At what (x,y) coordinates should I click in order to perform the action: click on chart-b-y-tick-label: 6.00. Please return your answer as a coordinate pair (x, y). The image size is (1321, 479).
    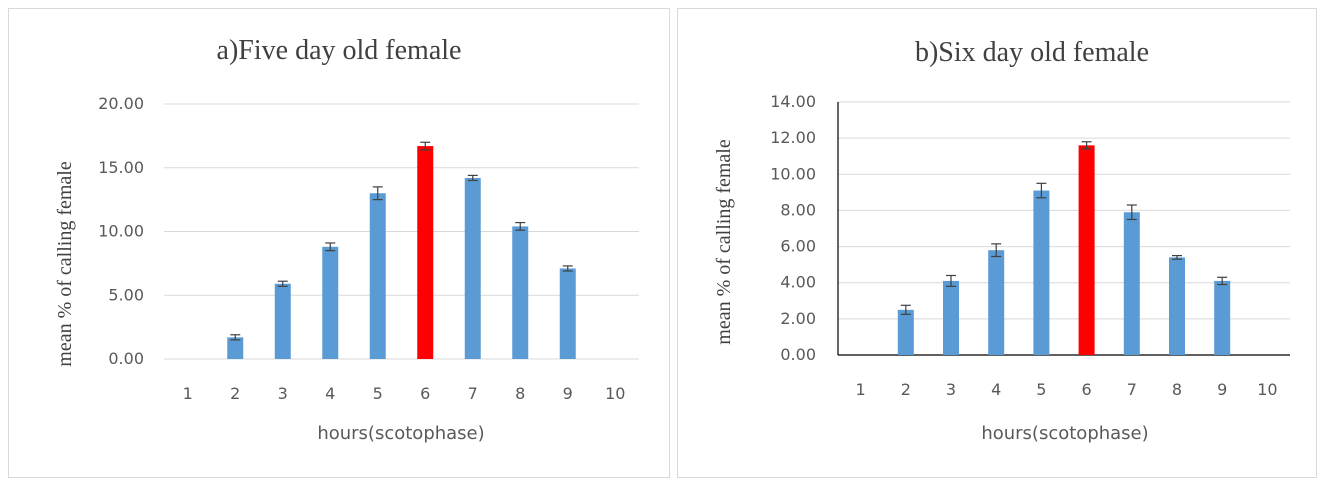
    Looking at the image, I should click on (798, 246).